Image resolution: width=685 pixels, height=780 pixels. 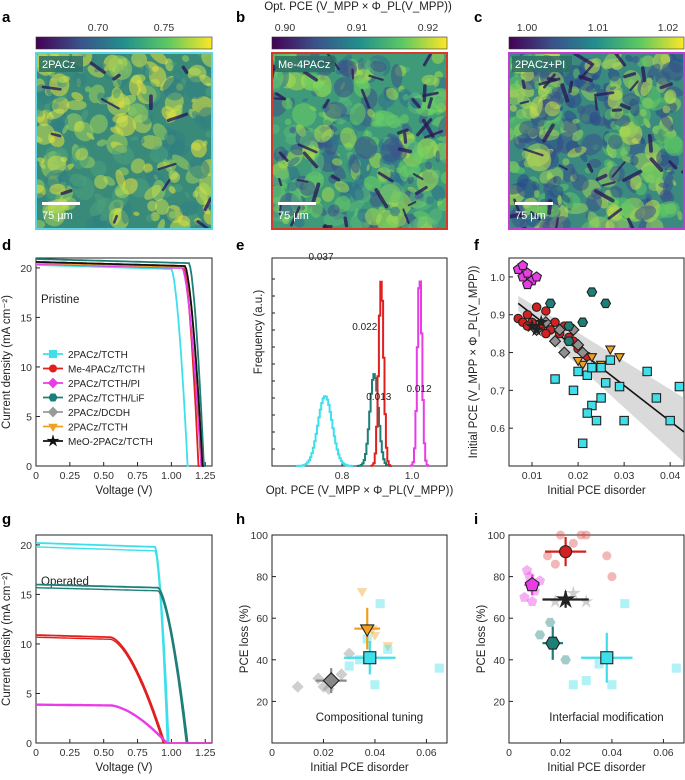 What do you see at coordinates (29, 694) in the screenshot?
I see `y-tick-label: 5` at bounding box center [29, 694].